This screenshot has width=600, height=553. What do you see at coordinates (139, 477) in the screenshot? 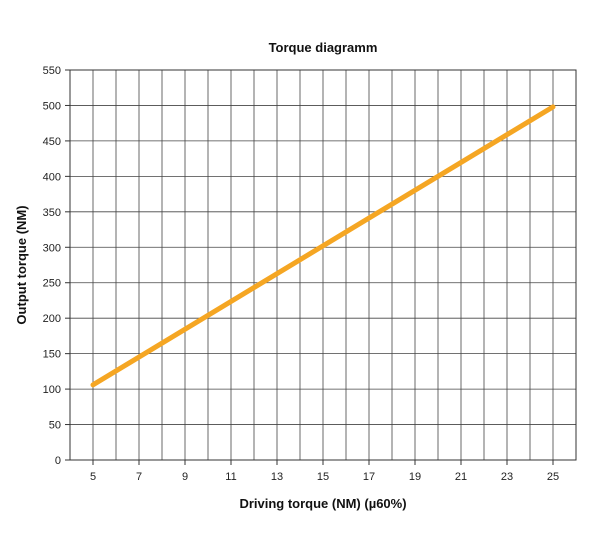
I see `x-tick-label: 7` at bounding box center [139, 477].